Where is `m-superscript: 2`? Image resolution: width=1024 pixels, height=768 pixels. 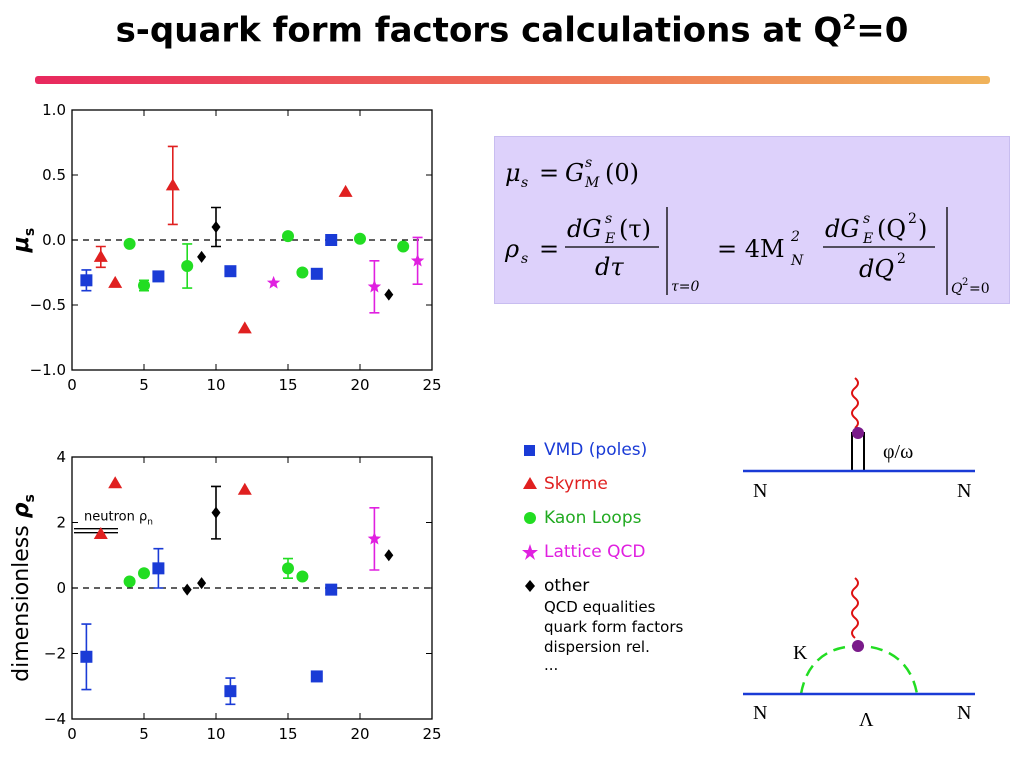 m-superscript: 2 is located at coordinates (795, 237).